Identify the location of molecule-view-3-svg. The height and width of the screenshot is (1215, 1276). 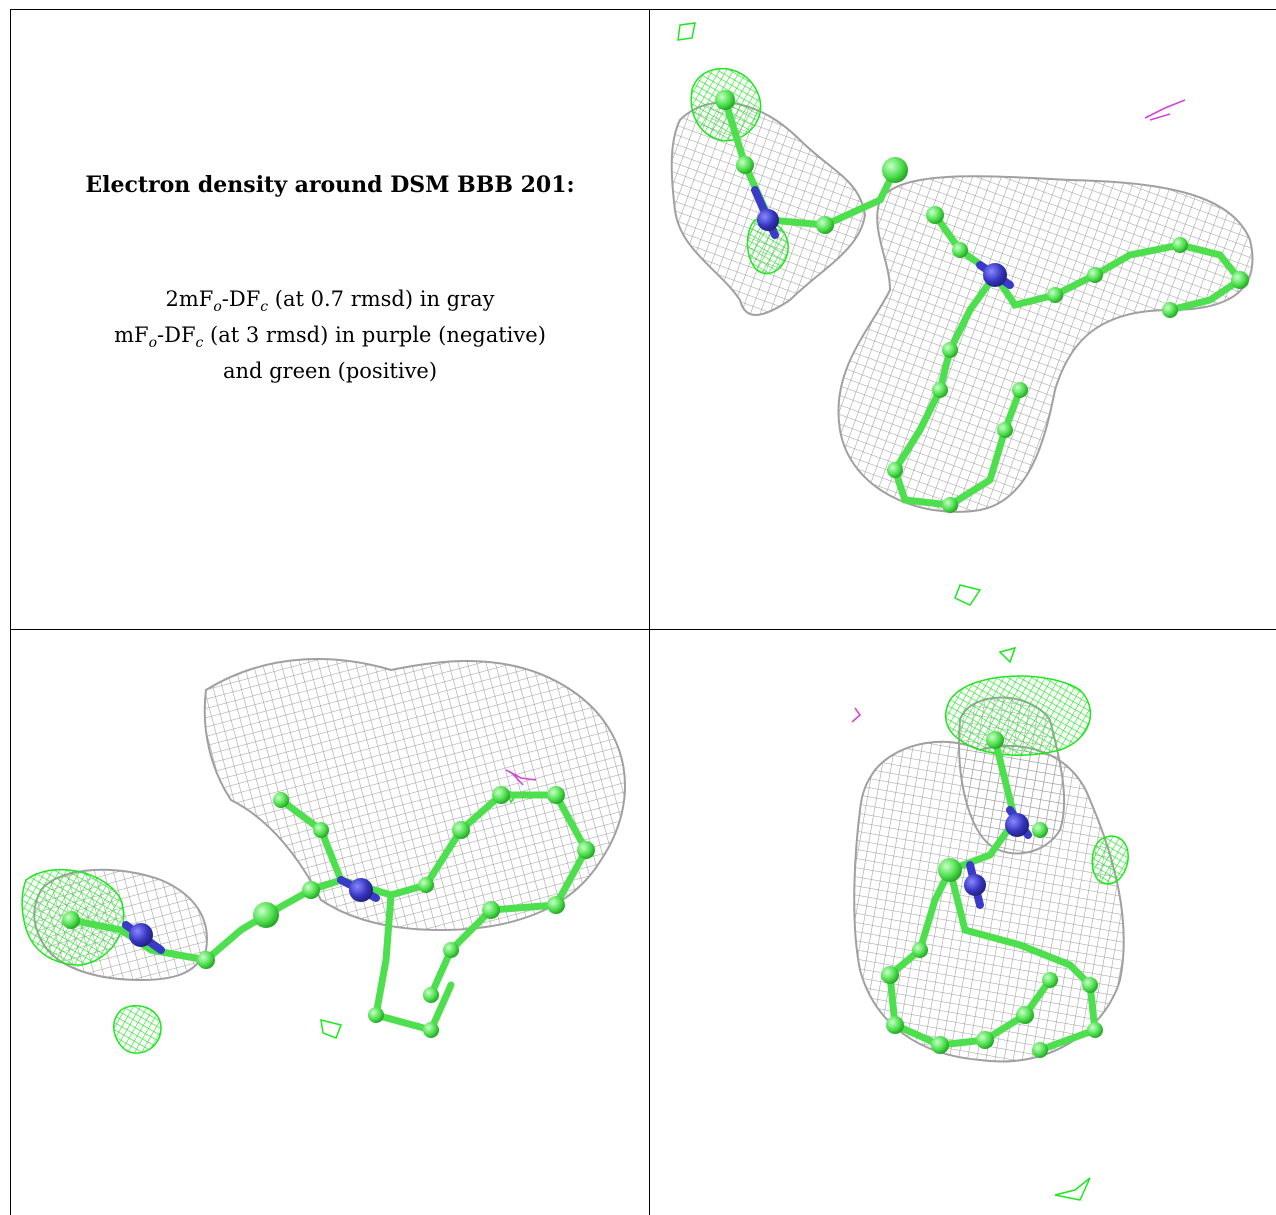
(990, 923).